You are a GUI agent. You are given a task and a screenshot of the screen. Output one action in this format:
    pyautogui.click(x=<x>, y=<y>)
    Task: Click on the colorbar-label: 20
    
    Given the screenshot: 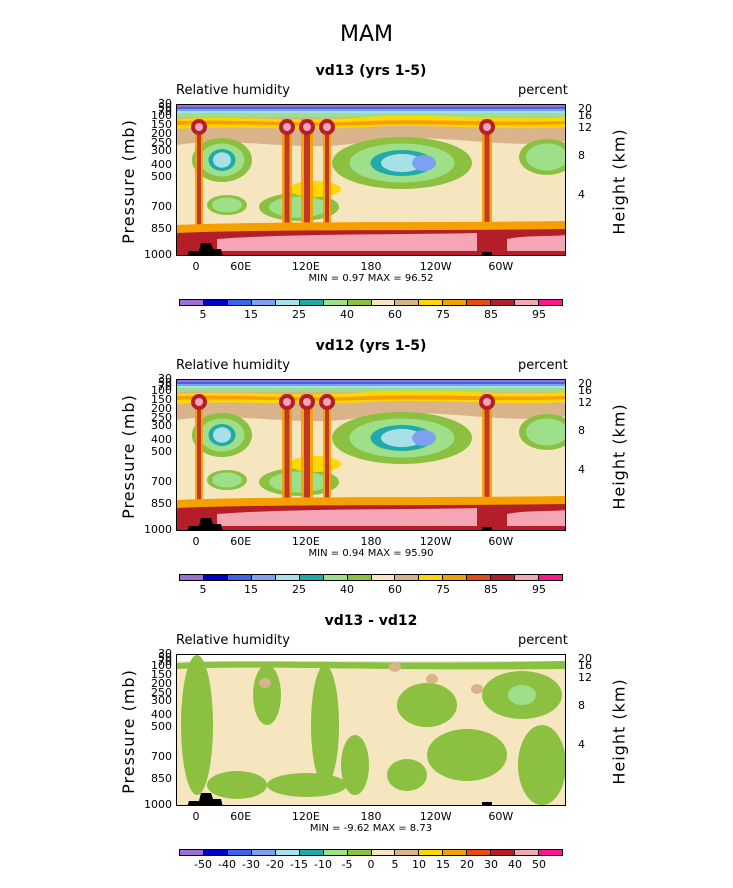 What is the action you would take?
    pyautogui.click(x=467, y=864)
    